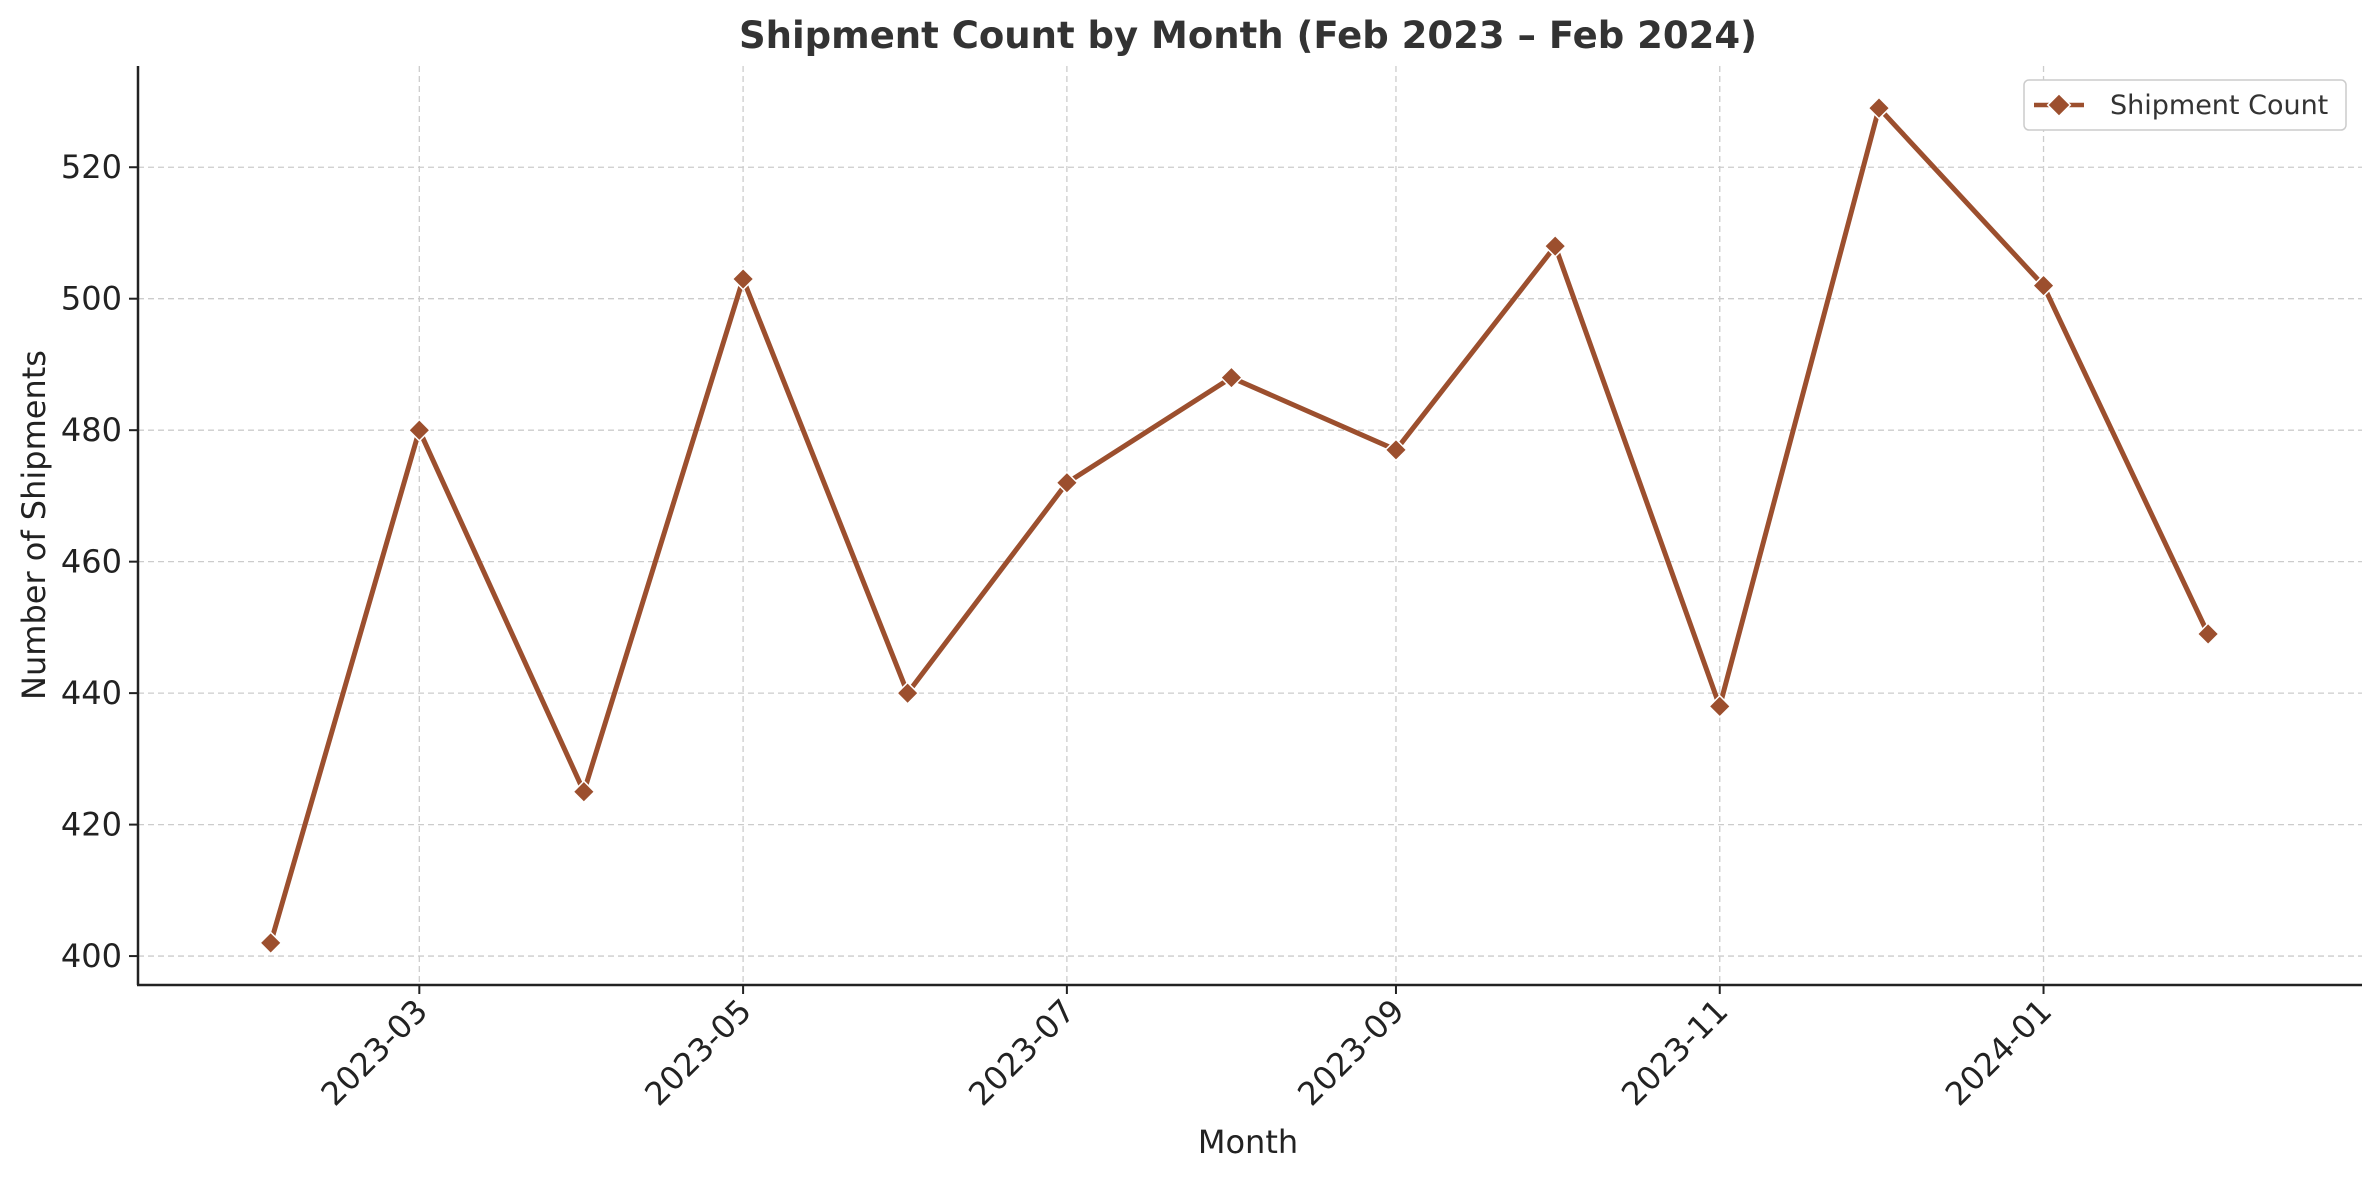 The image size is (2379, 1180). Describe the element at coordinates (1998, 1052) in the screenshot. I see `x-tick-label: 2024-01` at that location.